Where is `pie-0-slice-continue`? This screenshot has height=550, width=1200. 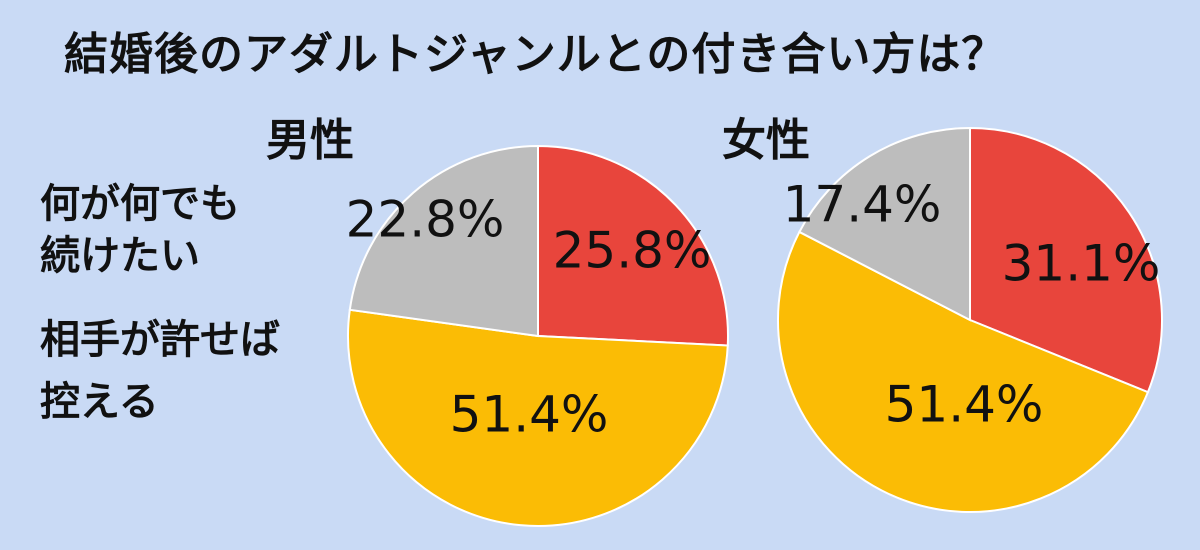
pie-0-slice-continue is located at coordinates (633, 245).